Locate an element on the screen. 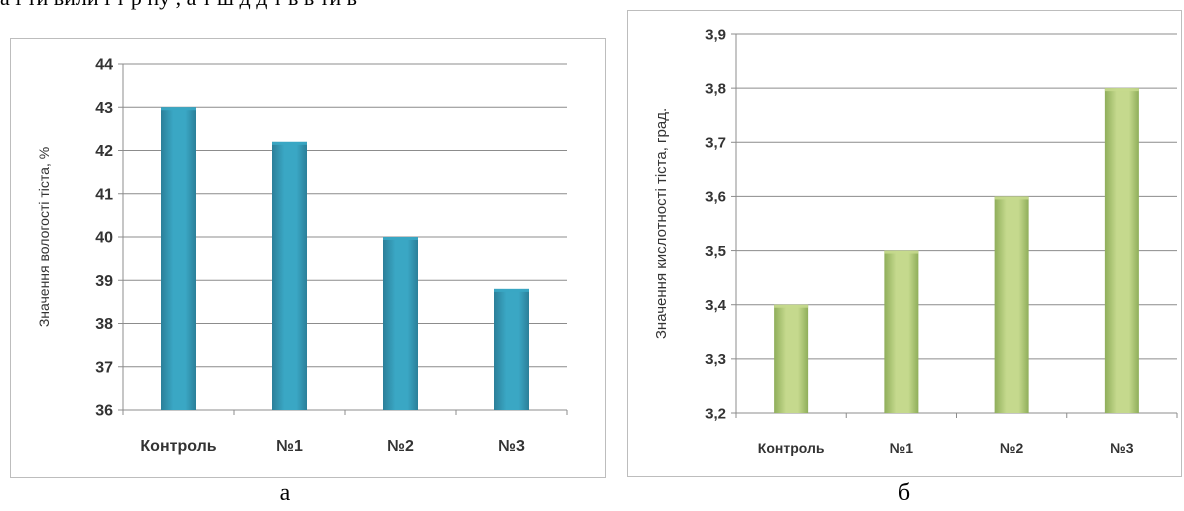 Image resolution: width=1184 pixels, height=511 pixels. y-tick-label: 43 is located at coordinates (104, 108).